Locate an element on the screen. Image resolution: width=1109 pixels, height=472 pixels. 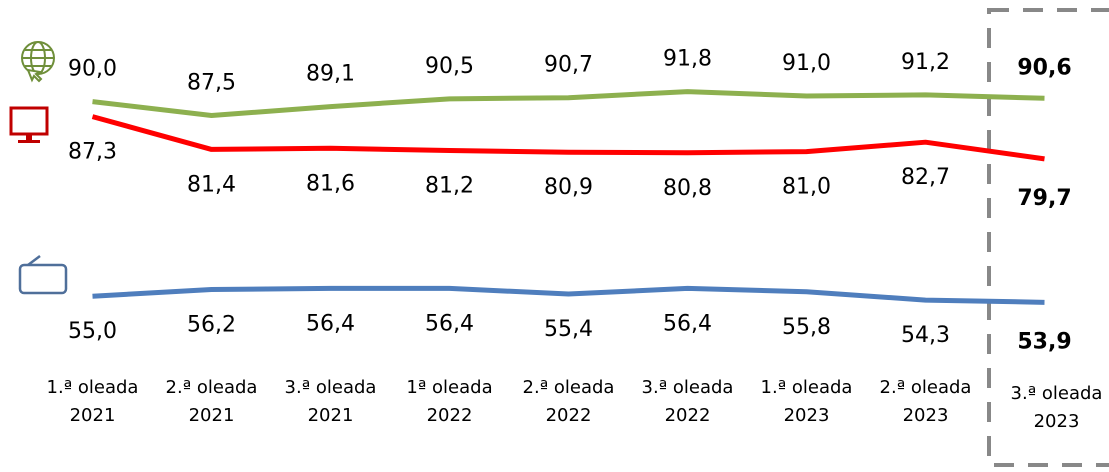
x-tick-label: 3.ª oleada 2021 is located at coordinates (331, 401).